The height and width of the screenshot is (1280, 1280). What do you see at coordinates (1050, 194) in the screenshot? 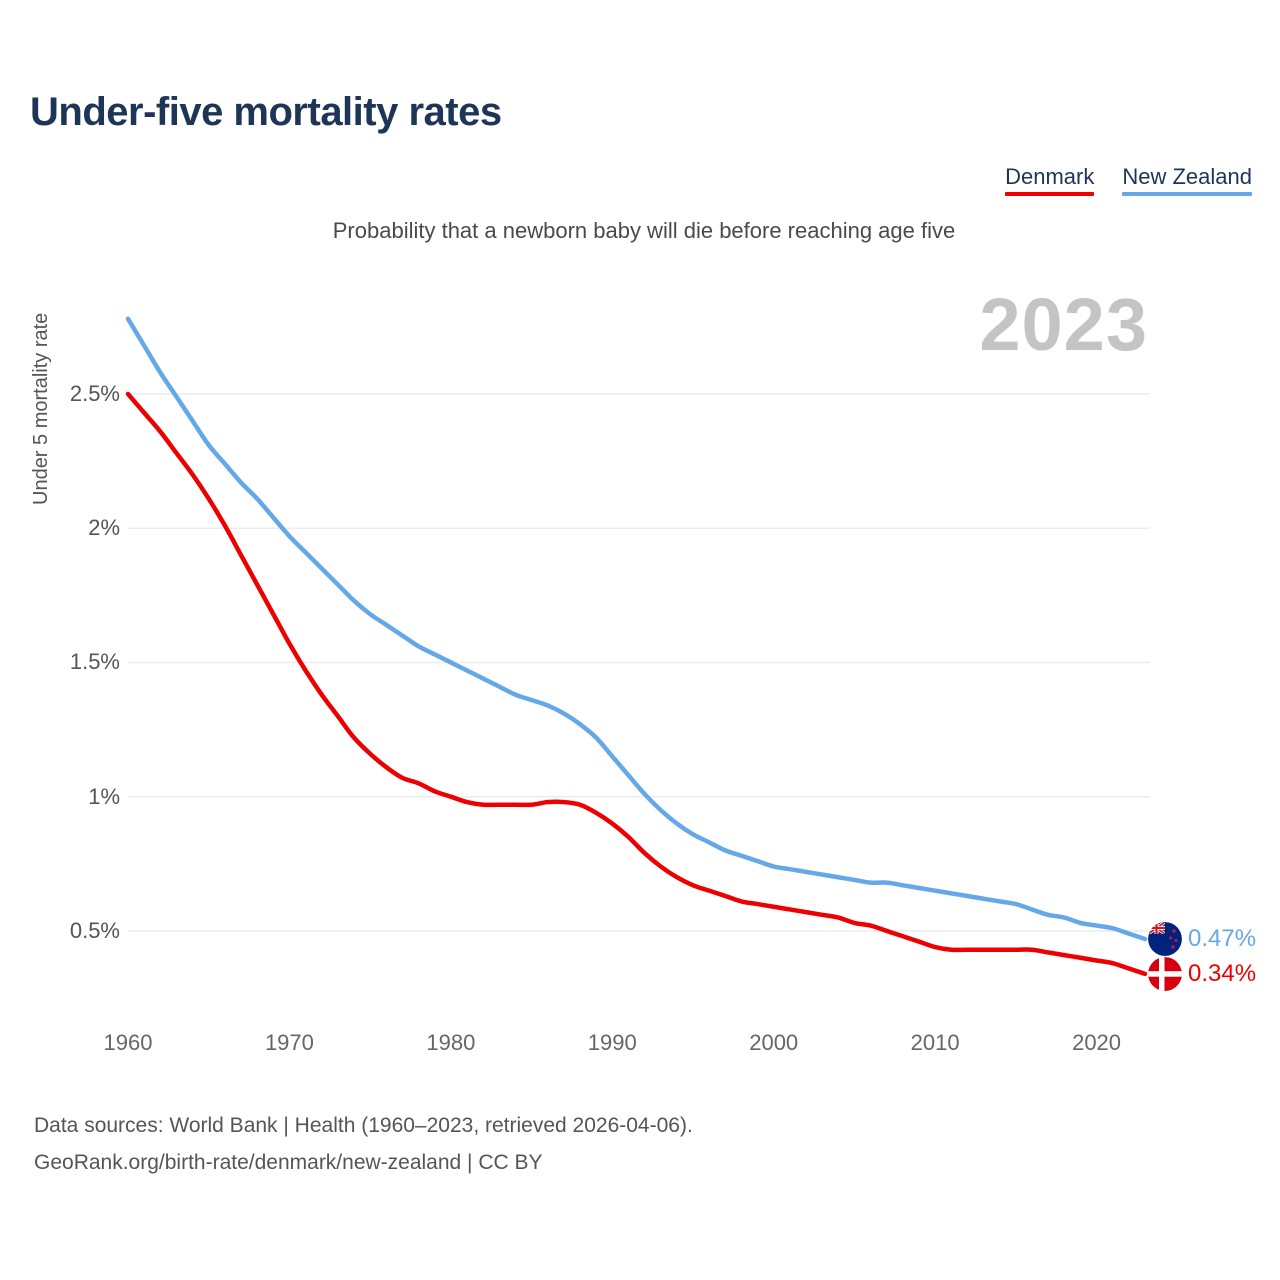
I see `legend-swatch-denmark` at bounding box center [1050, 194].